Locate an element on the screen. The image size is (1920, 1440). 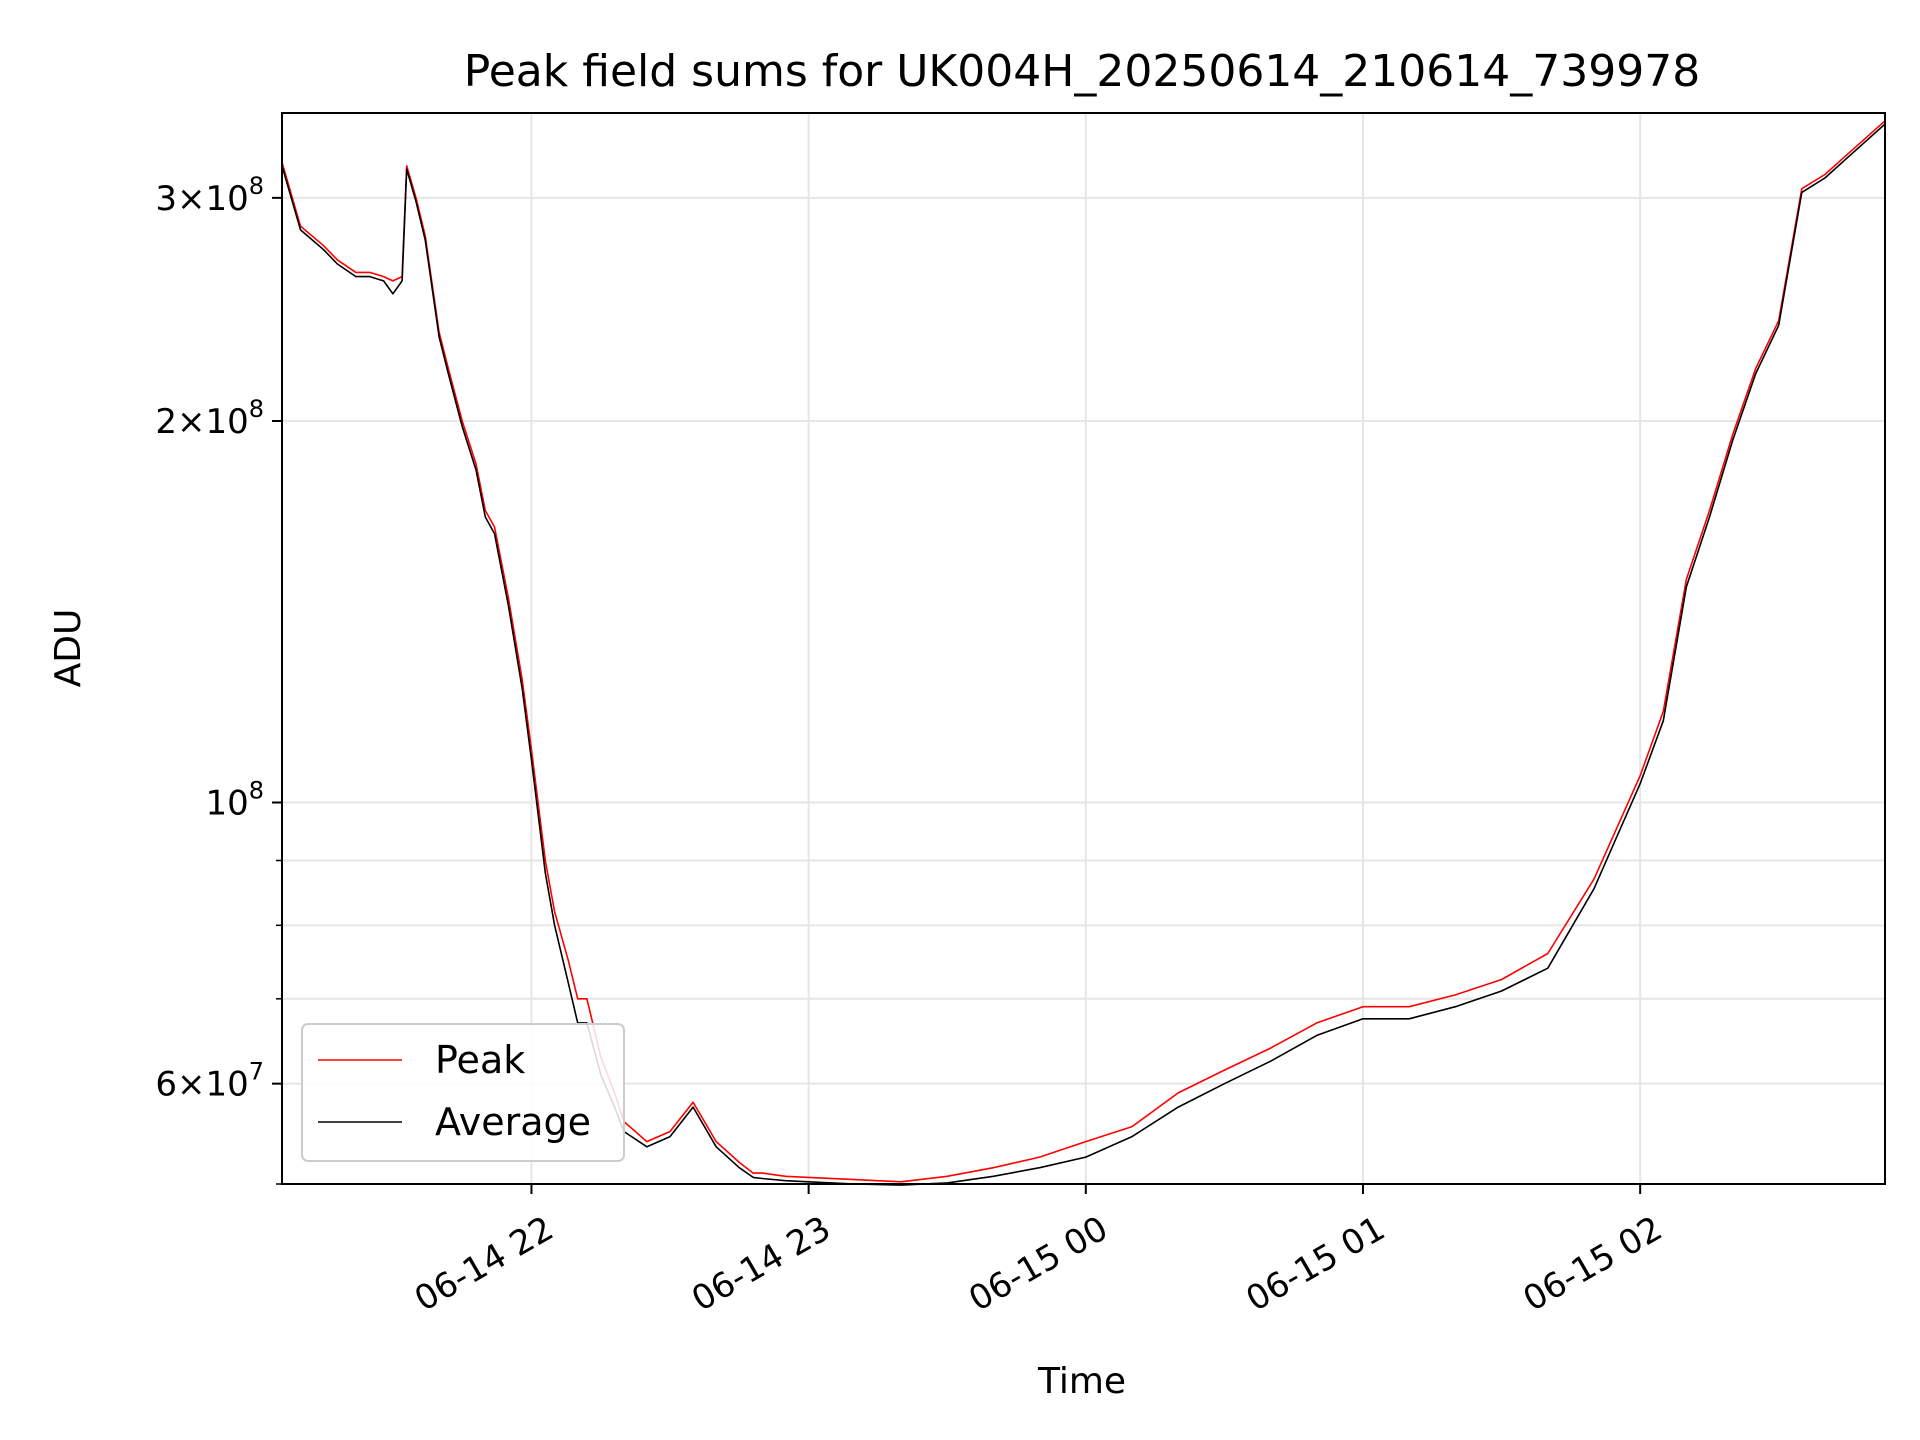
y-axis-label: ADU is located at coordinates (68, 648).